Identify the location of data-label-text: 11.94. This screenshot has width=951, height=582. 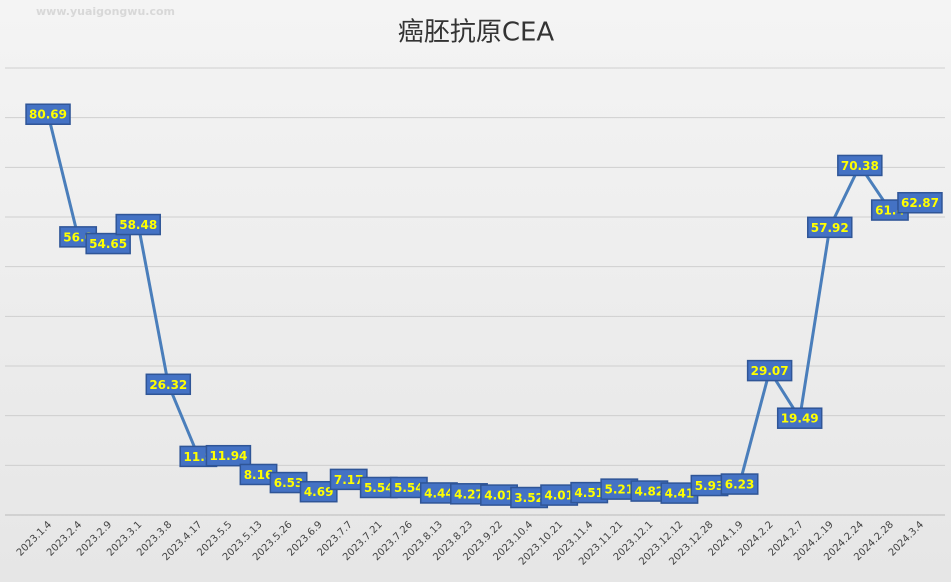
(228, 456).